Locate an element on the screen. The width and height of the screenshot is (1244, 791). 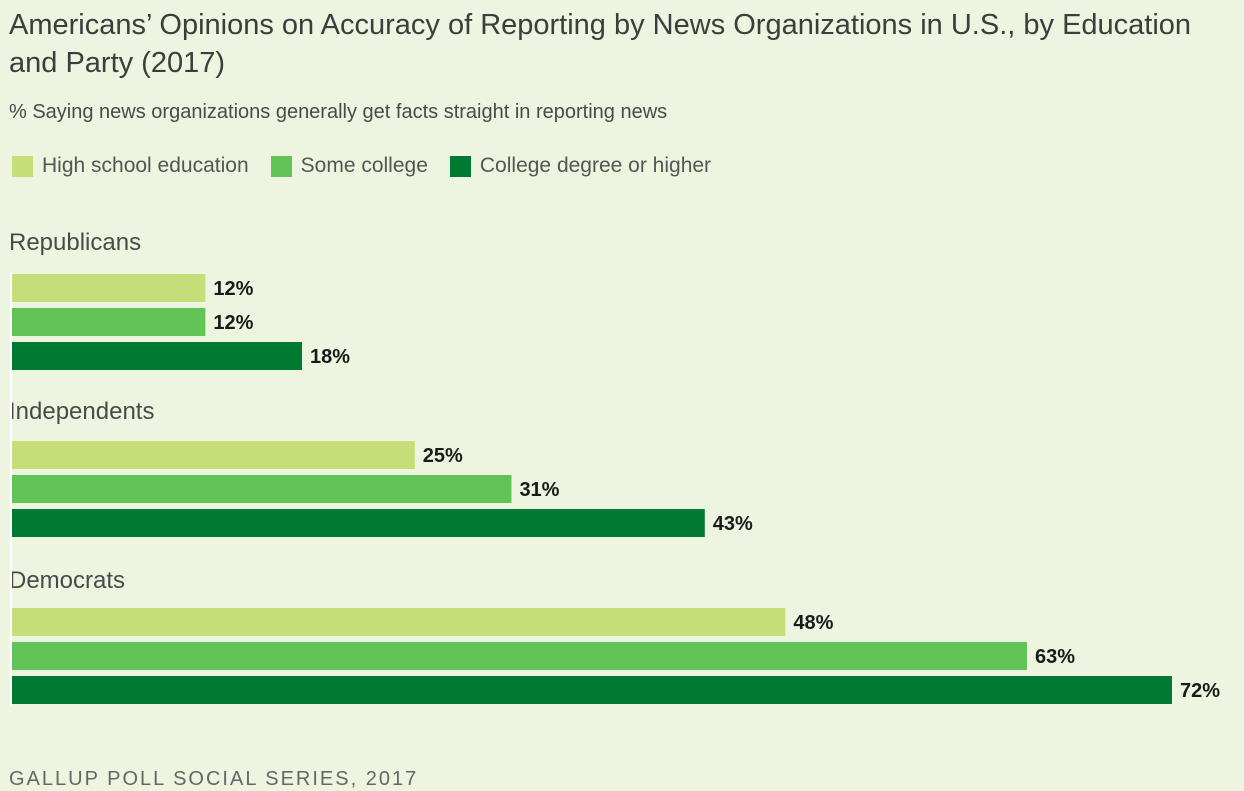
legend-item-high-school: High school education is located at coordinates (130, 166).